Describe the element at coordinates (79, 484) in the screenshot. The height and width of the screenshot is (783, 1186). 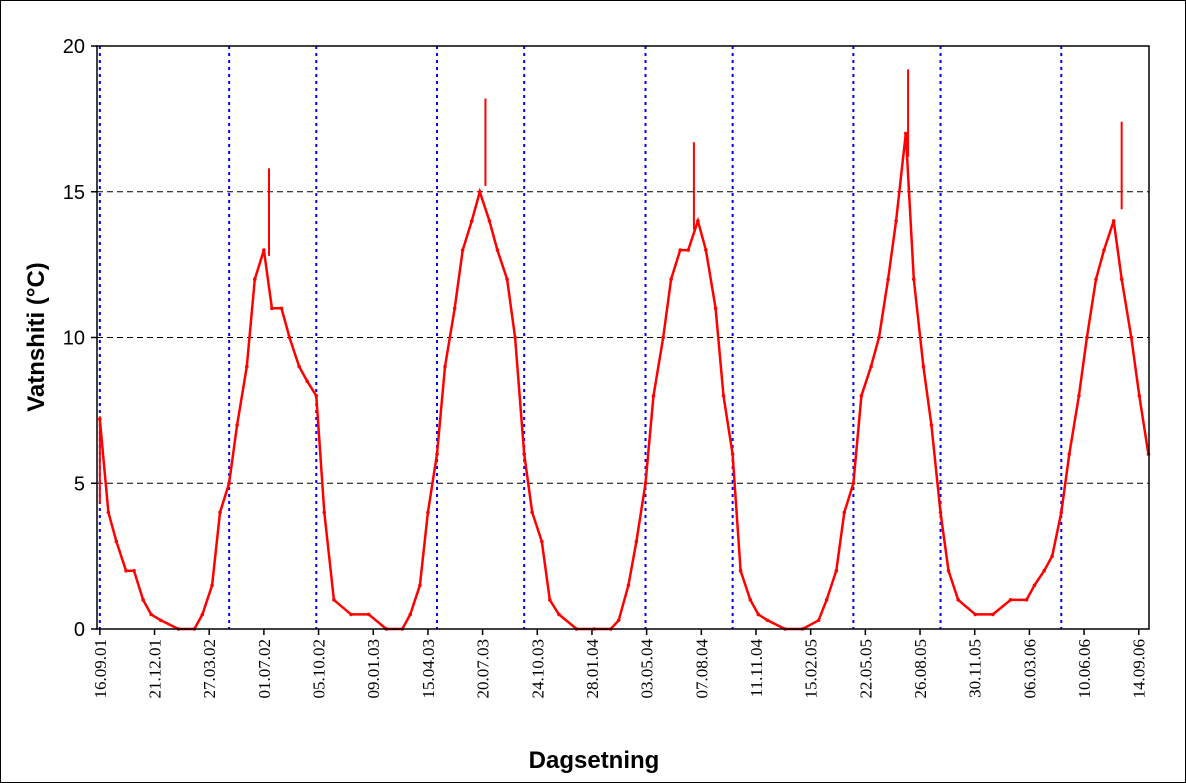
I see `y-tick-label: 5` at that location.